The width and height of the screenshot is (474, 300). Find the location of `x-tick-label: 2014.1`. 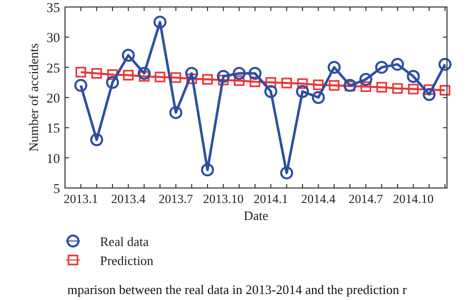

x-tick-label: 2014.1 is located at coordinates (271, 199).